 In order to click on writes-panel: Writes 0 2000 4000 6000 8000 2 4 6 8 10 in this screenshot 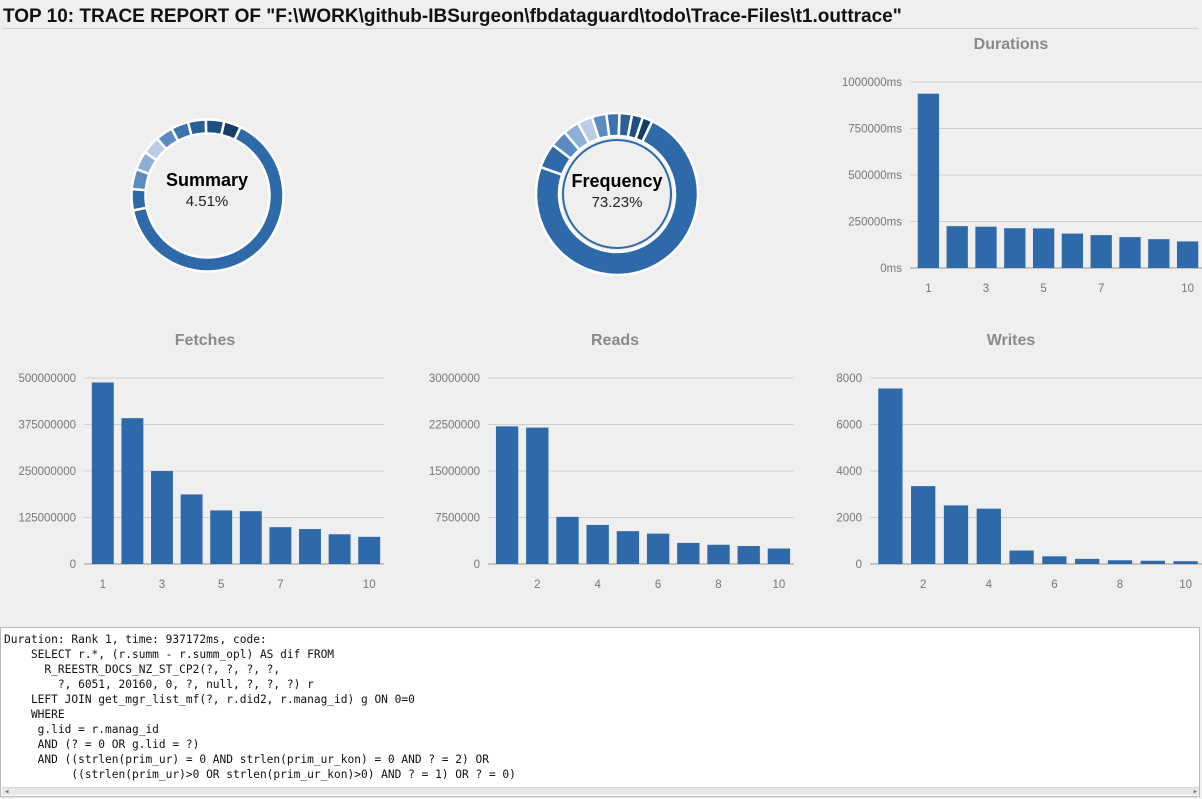, I will do `click(1011, 465)`.